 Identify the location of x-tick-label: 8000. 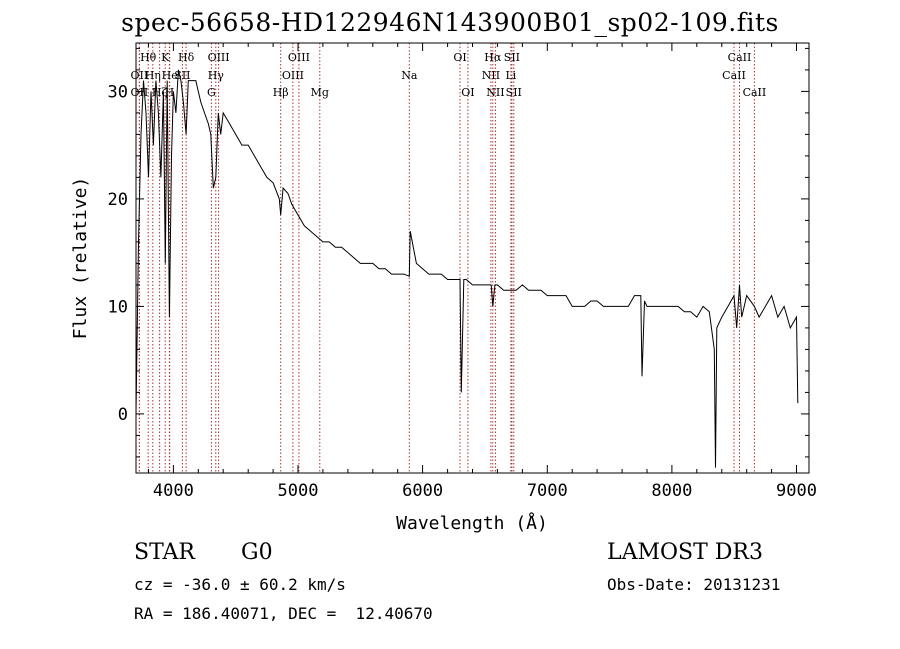
(671, 491).